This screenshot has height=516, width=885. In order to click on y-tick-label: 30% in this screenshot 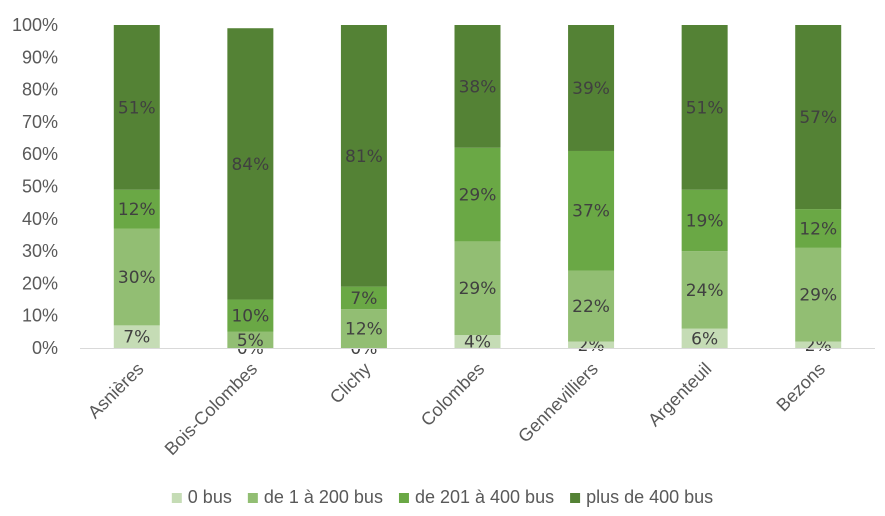, I will do `click(40, 251)`.